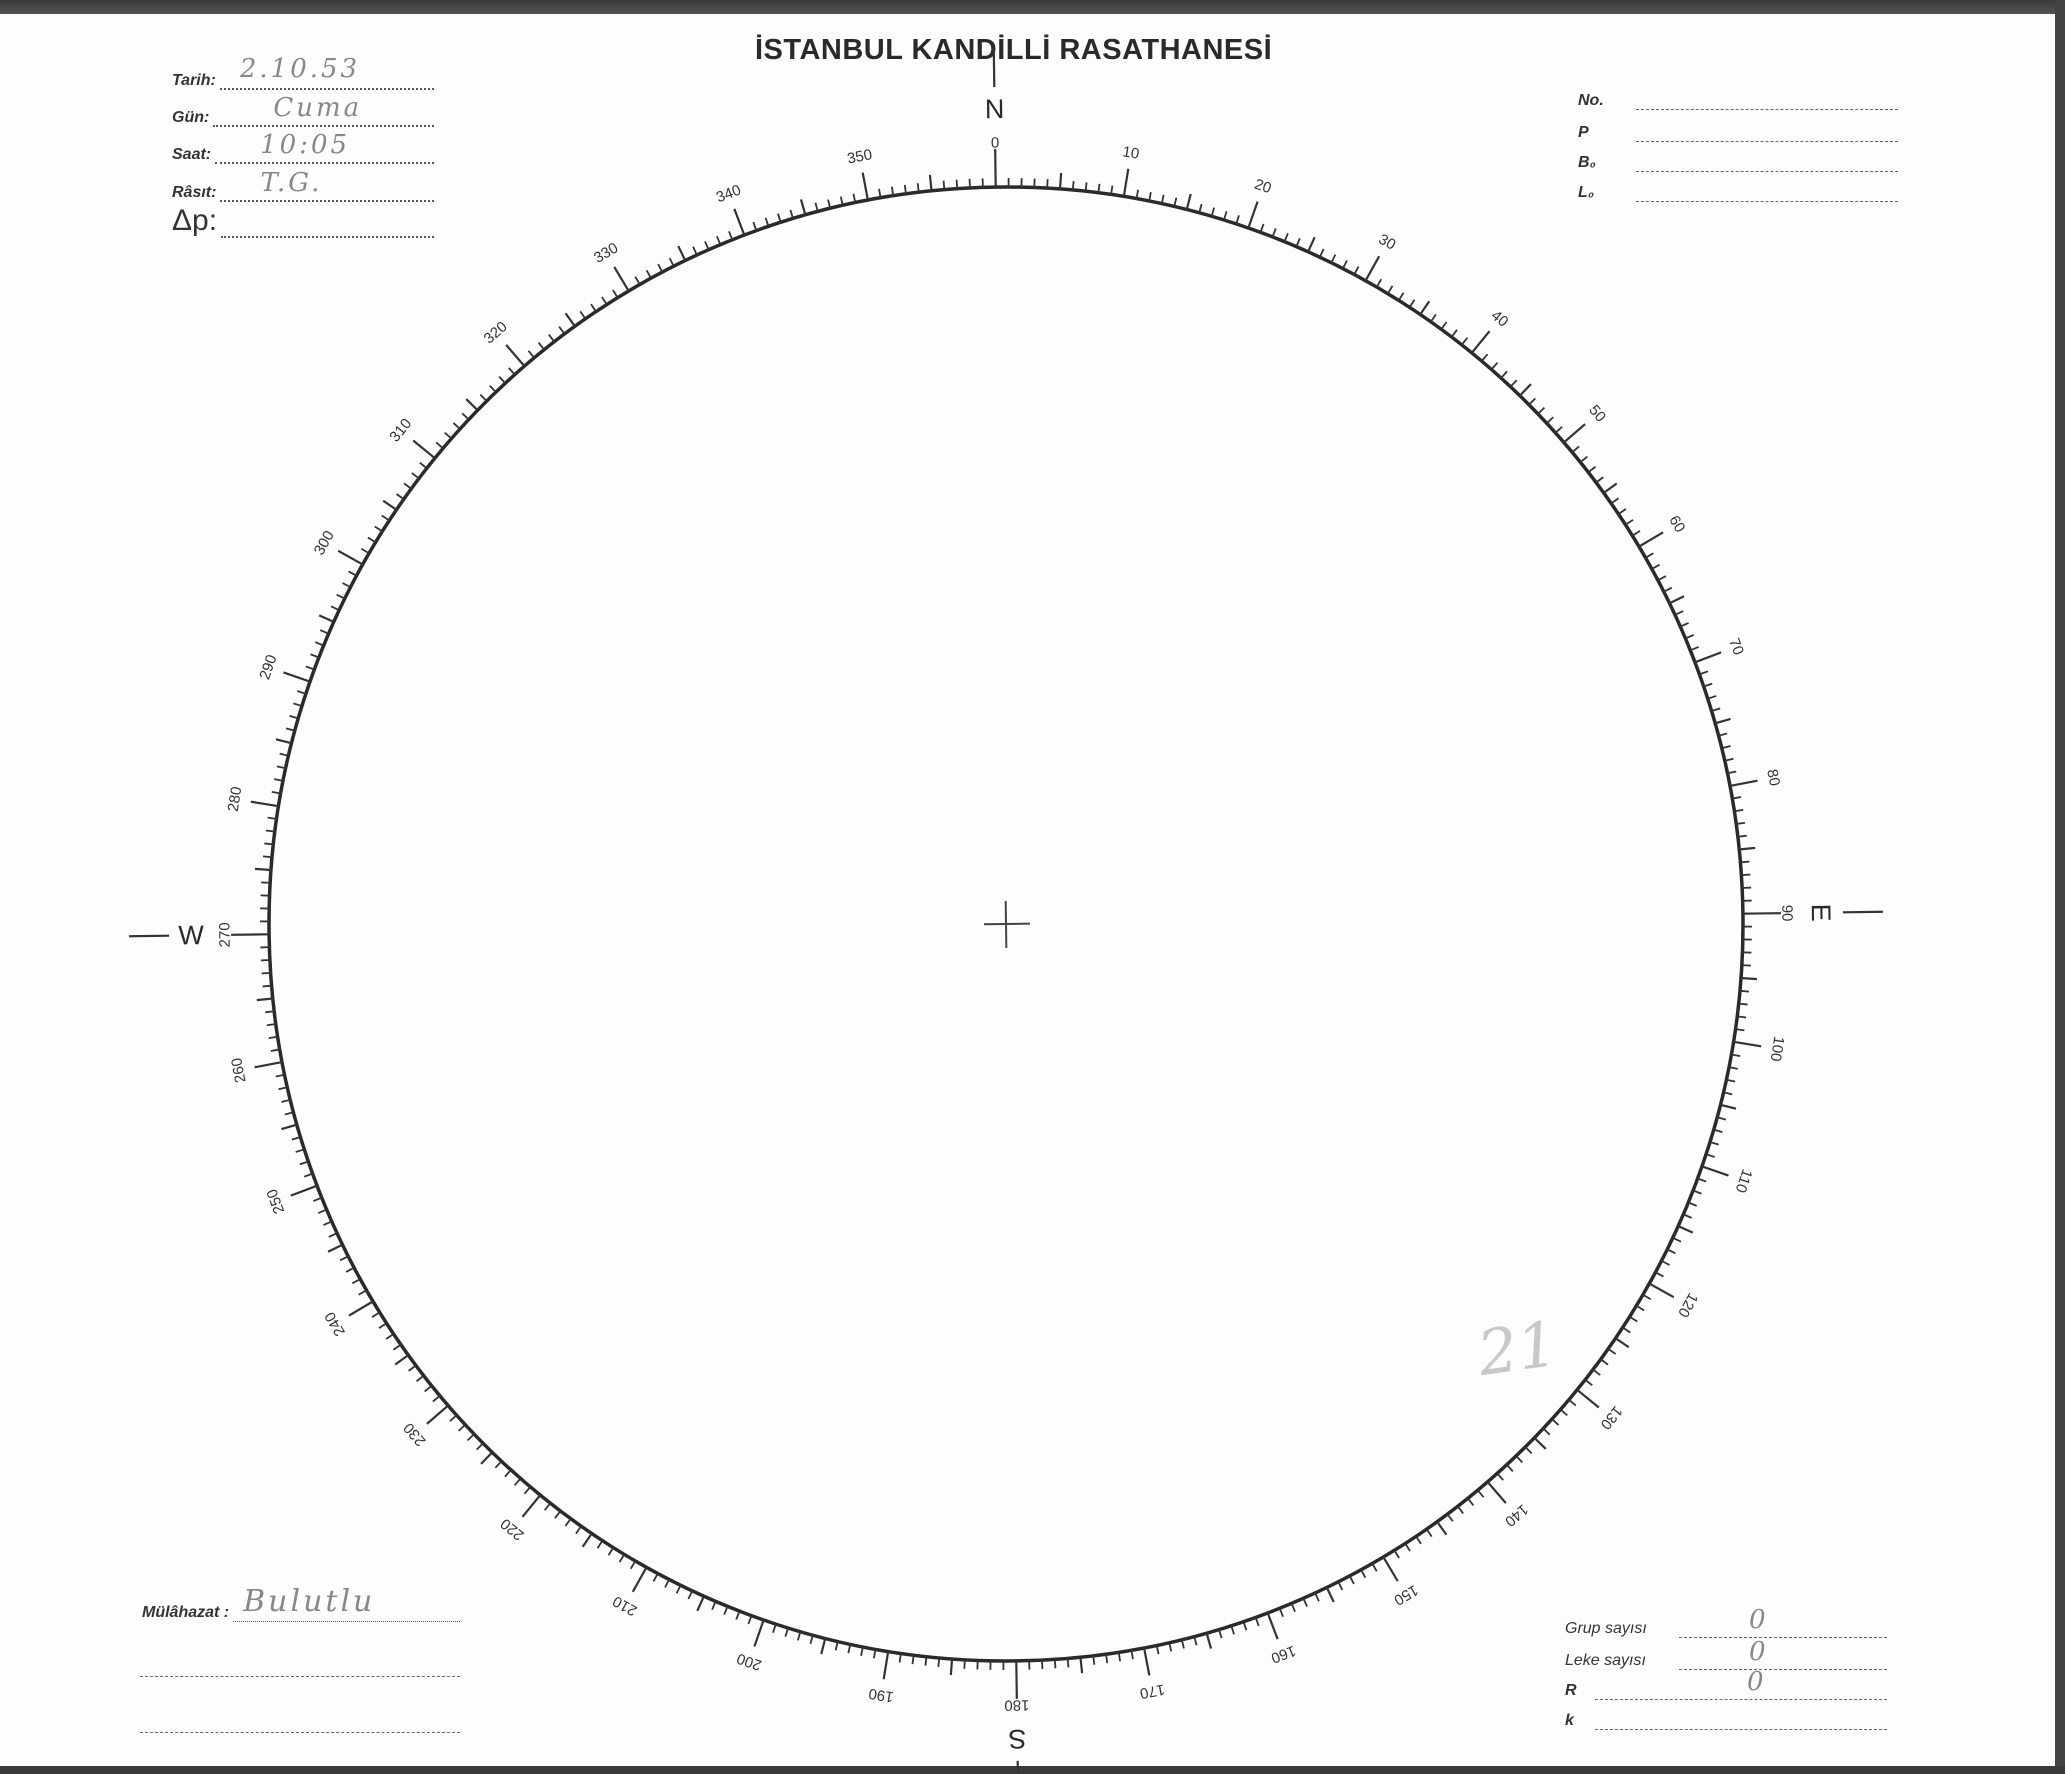  What do you see at coordinates (1821, 912) in the screenshot?
I see `cardinal-east-label: E` at bounding box center [1821, 912].